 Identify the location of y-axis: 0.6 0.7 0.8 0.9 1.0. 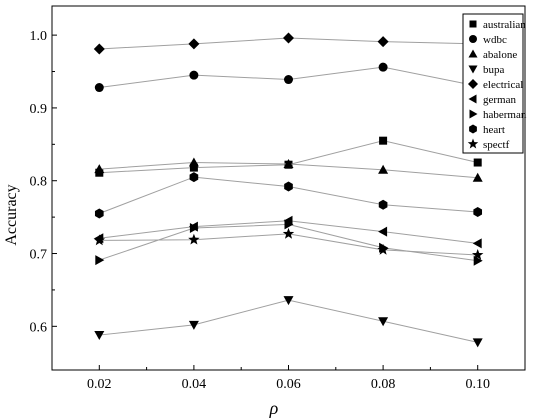
(43, 182).